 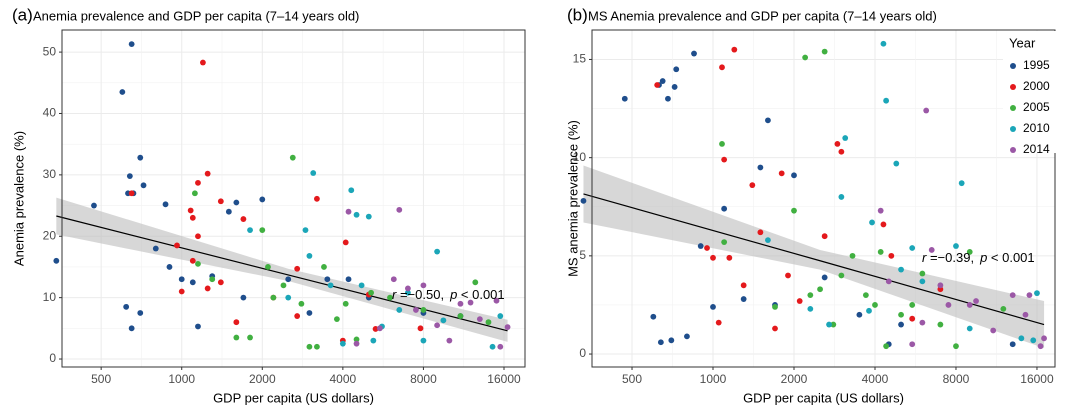 I want to click on legend-label: 2000, so click(x=1036, y=86).